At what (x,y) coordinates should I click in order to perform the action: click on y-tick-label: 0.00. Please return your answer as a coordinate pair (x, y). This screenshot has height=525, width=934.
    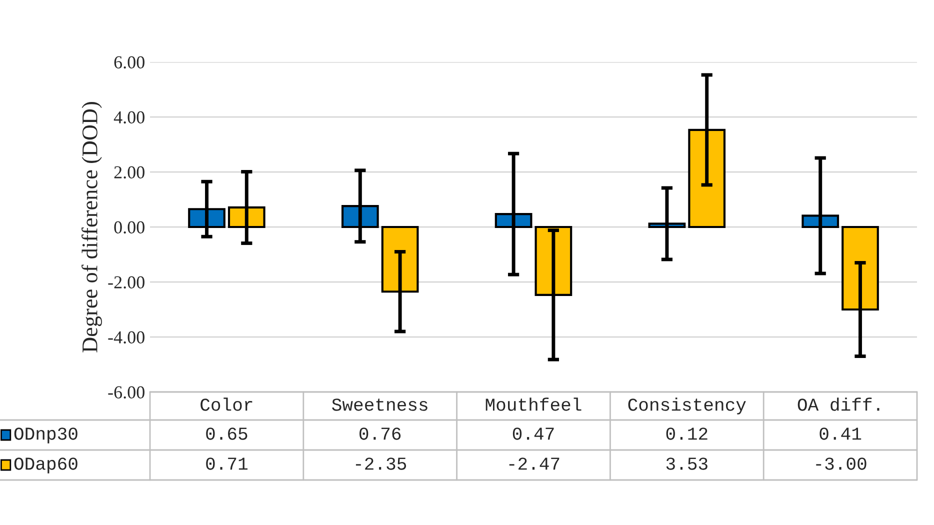
    Looking at the image, I should click on (129, 227).